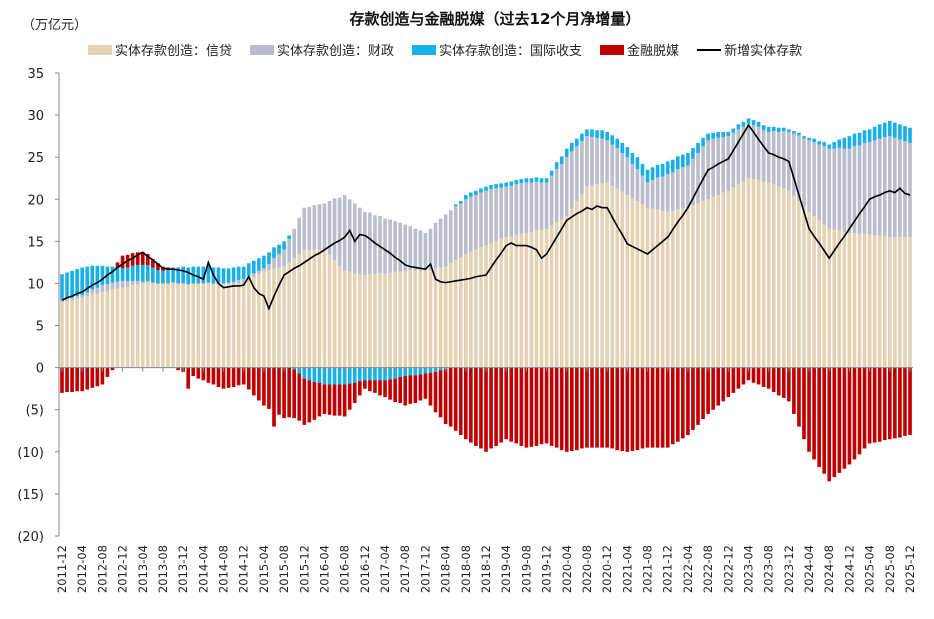 This screenshot has height=619, width=934. Describe the element at coordinates (143, 569) in the screenshot. I see `x-tick-label: 2013-04` at that location.